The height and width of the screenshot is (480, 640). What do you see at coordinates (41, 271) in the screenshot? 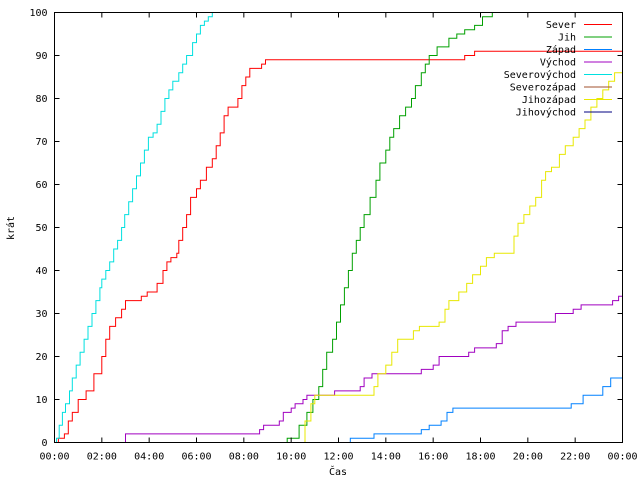
I see `y-tick-label: 40` at bounding box center [41, 271].